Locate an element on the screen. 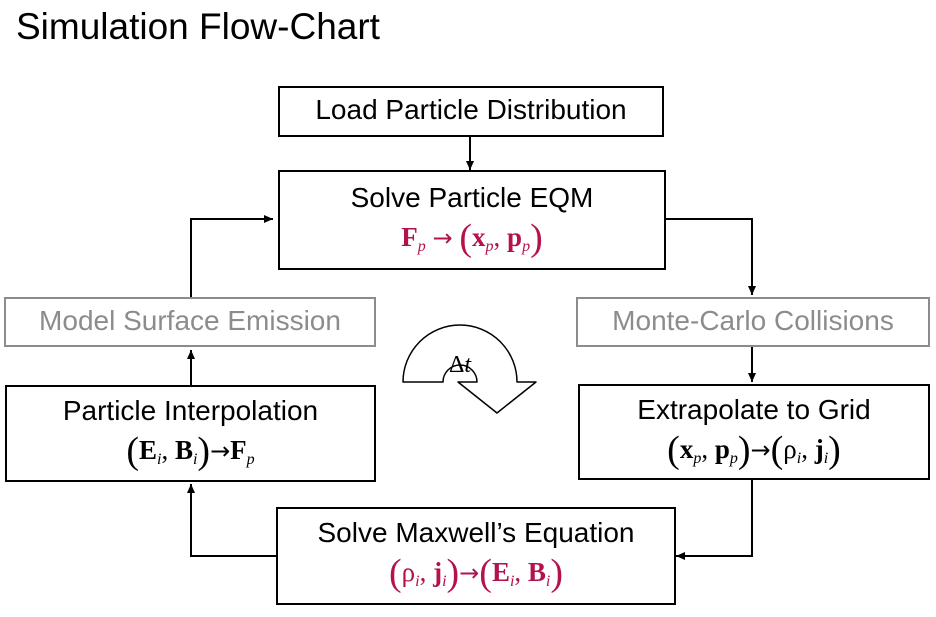  cycle-timestep-label: Δt is located at coordinates (460, 365).